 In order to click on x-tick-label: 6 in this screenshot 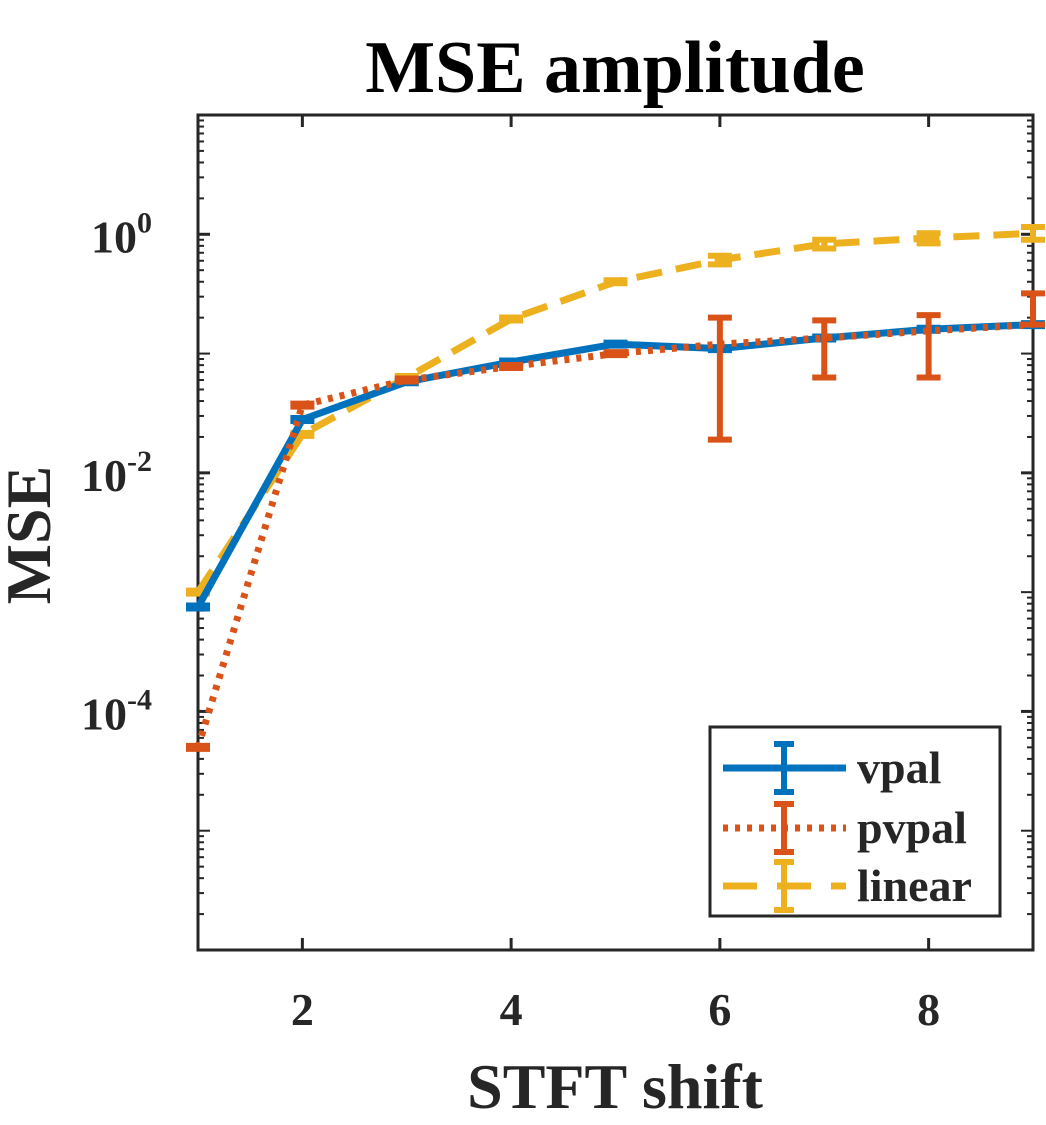, I will do `click(719, 1009)`.